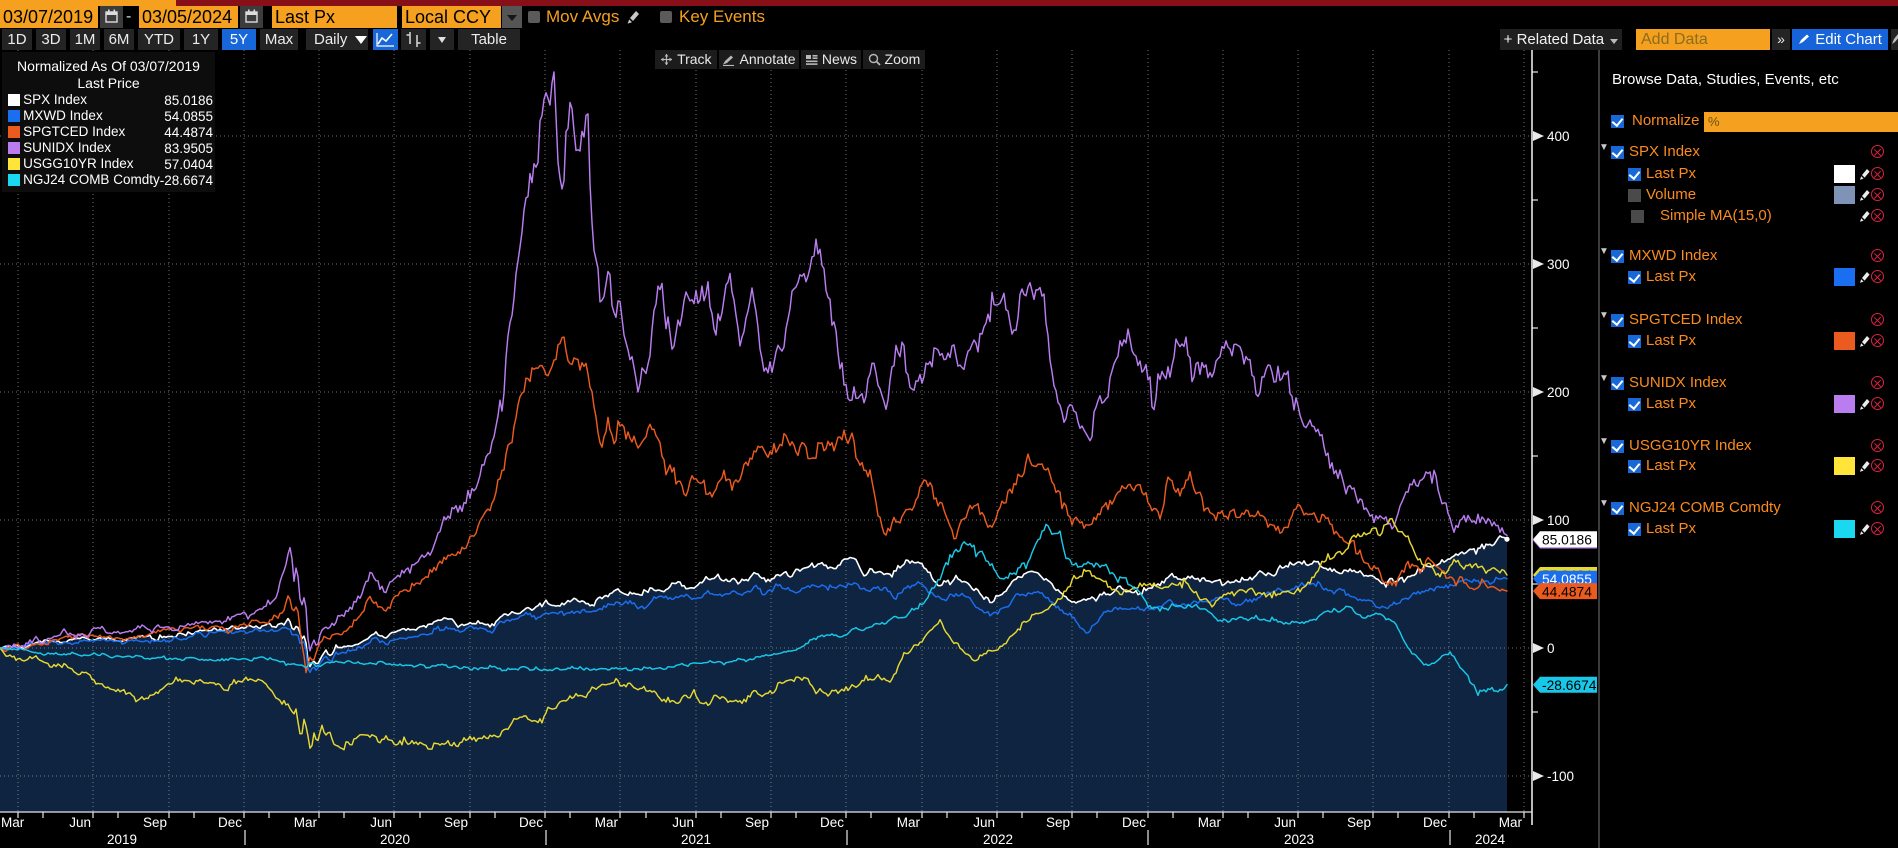 The image size is (1898, 848). Describe the element at coordinates (1490, 839) in the screenshot. I see `svg-text: 2024` at that location.